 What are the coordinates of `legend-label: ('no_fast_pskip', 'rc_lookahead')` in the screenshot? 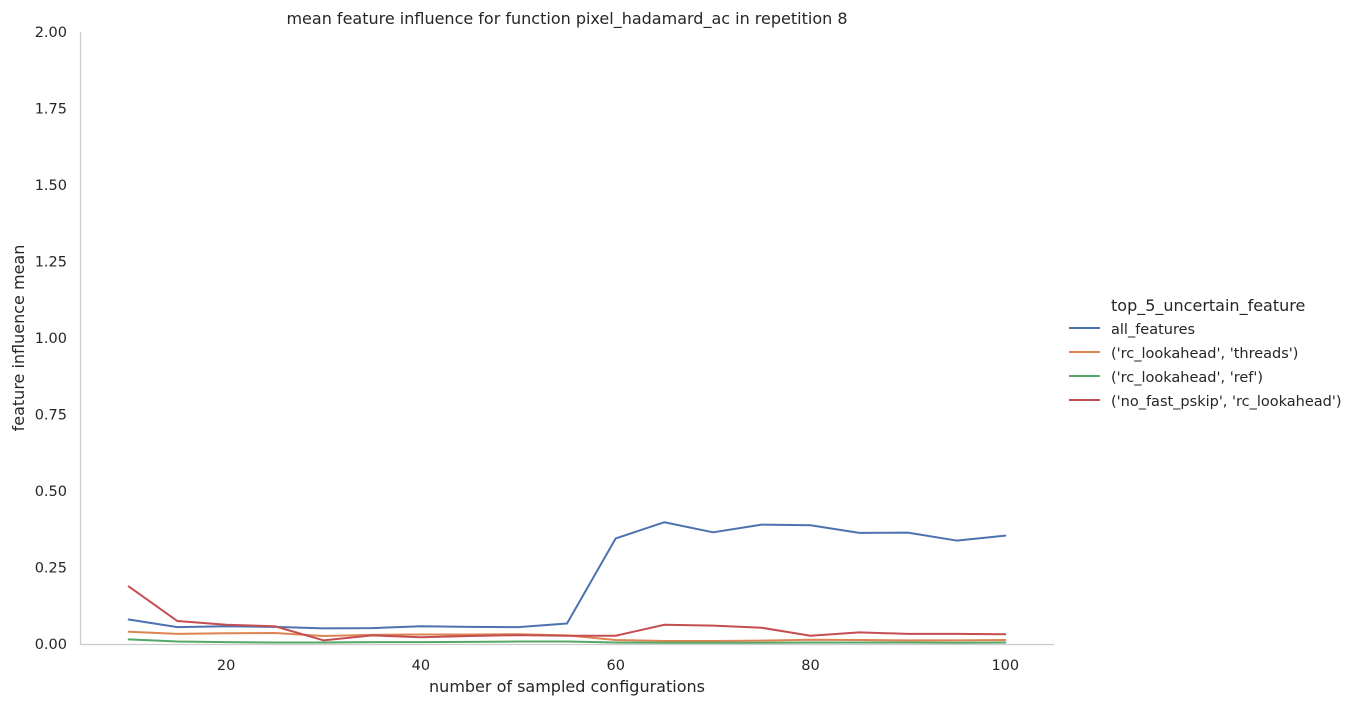 It's located at (1226, 402).